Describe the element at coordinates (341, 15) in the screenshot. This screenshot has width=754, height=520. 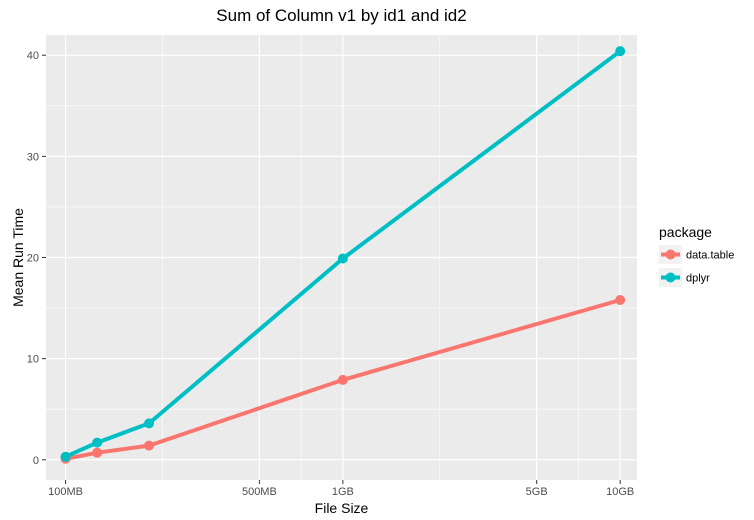
I see `chart-title: Sum of Column v1 by id1 and id2` at that location.